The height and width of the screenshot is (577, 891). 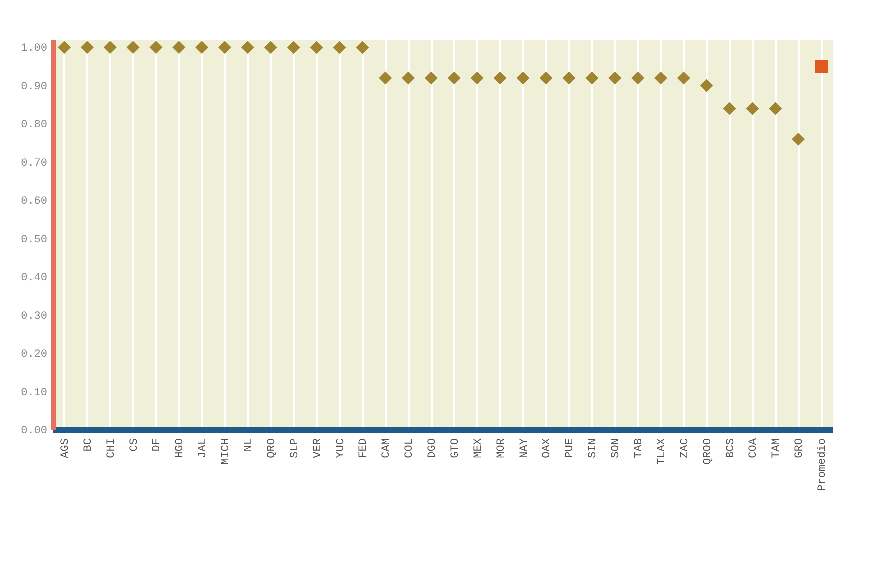 What do you see at coordinates (34, 202) in the screenshot?
I see `y-tick-label: 0.60` at bounding box center [34, 202].